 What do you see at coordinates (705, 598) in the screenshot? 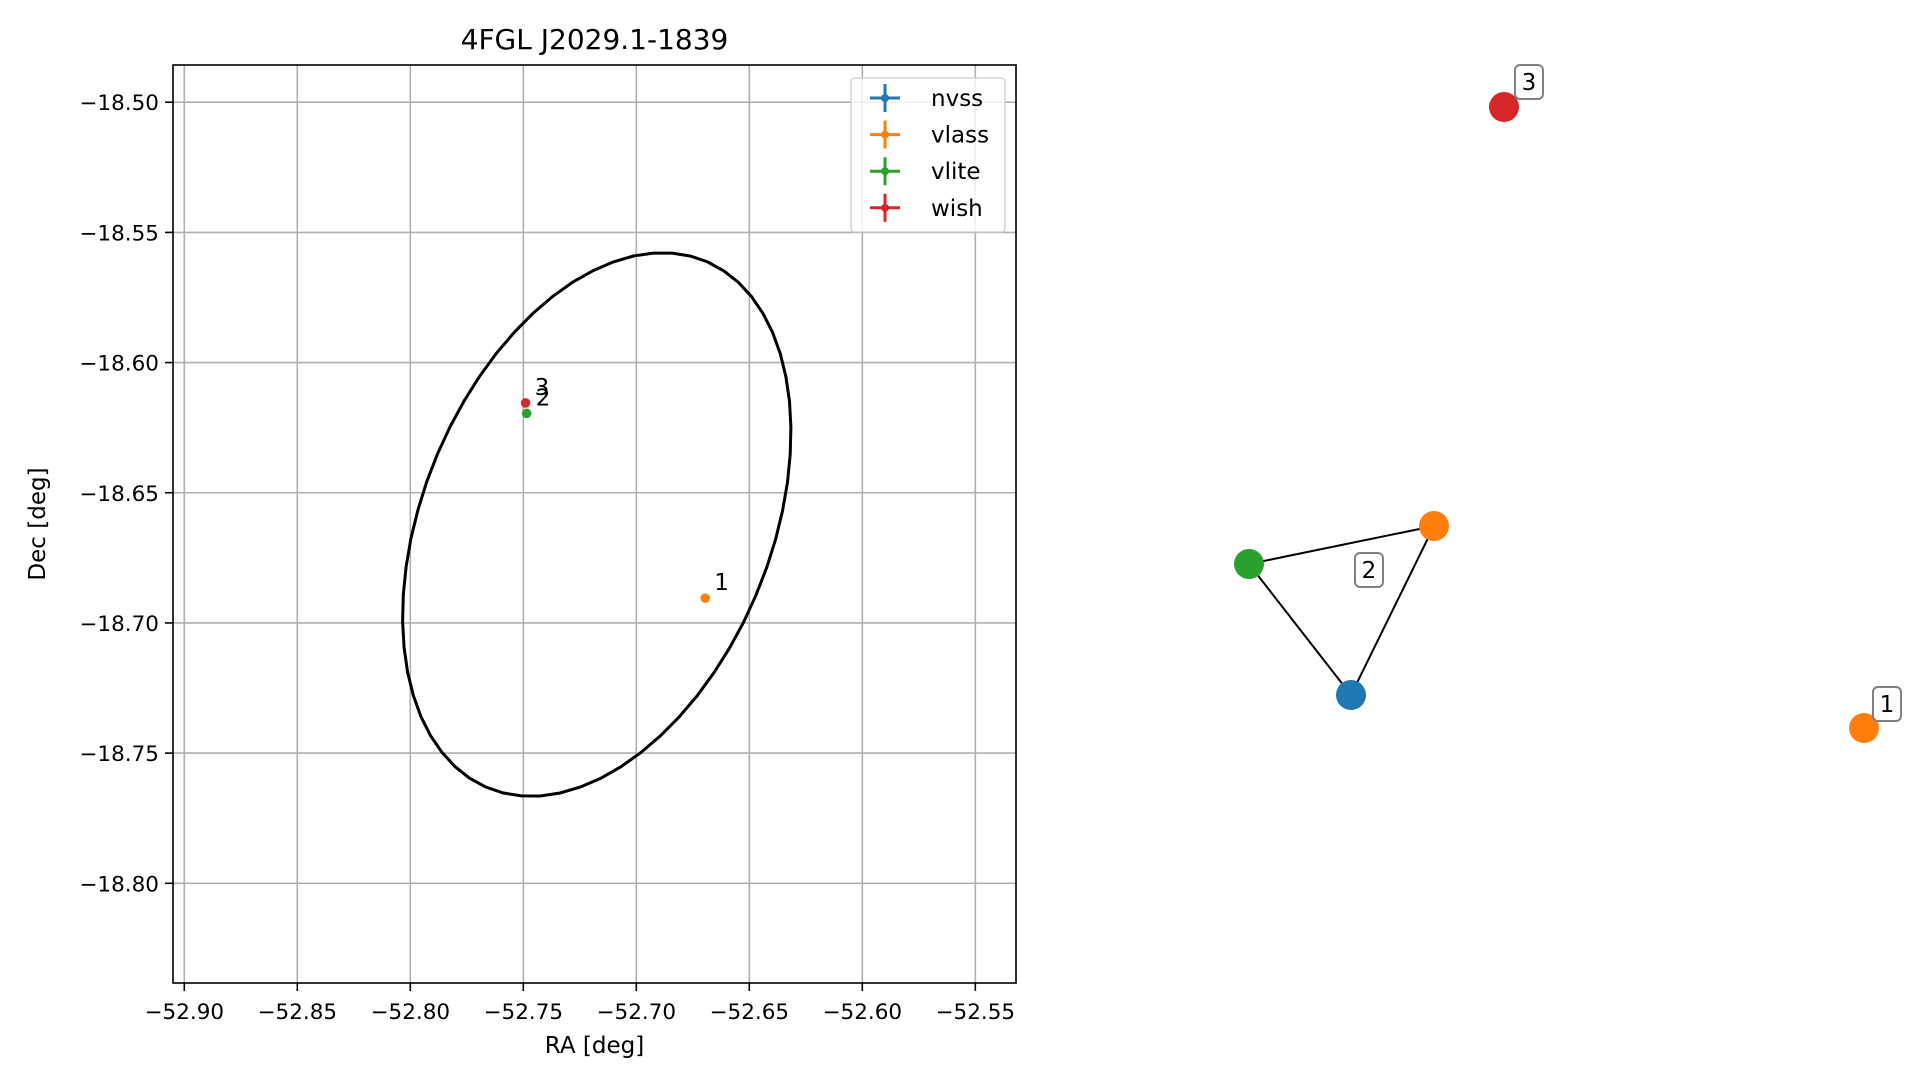
I see `point-vlass` at bounding box center [705, 598].